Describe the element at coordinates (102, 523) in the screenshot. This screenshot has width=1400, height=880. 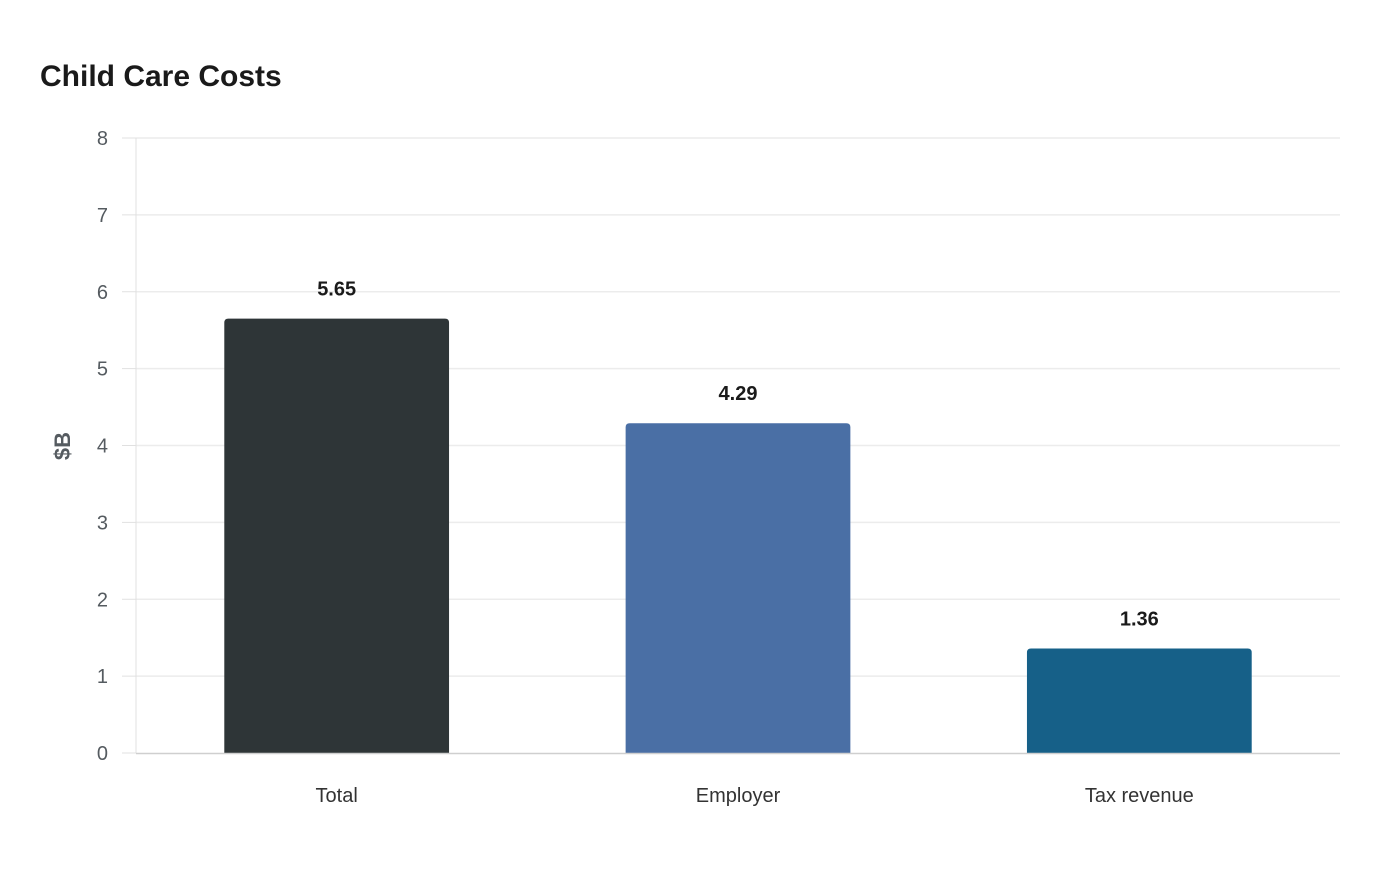
I see `y-tick-label: 3` at that location.